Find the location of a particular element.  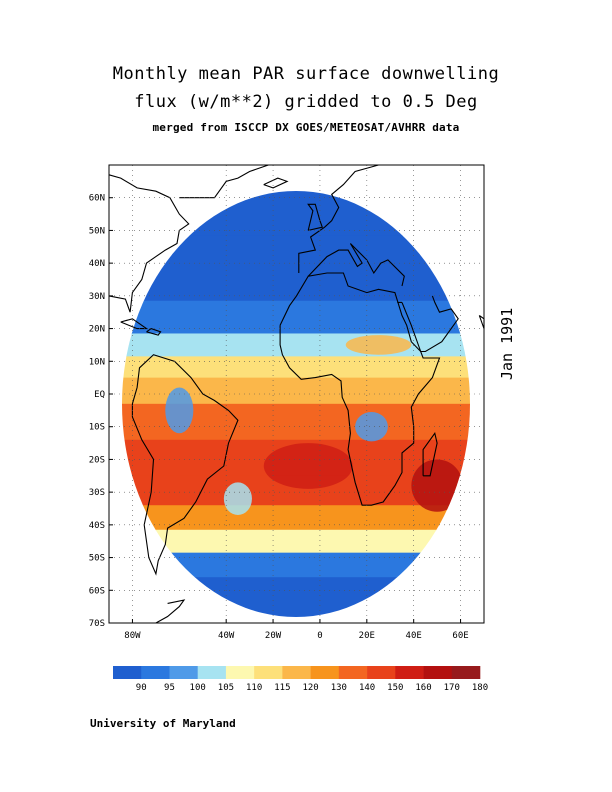

lat-tick-label: 60S is located at coordinates (97, 591).